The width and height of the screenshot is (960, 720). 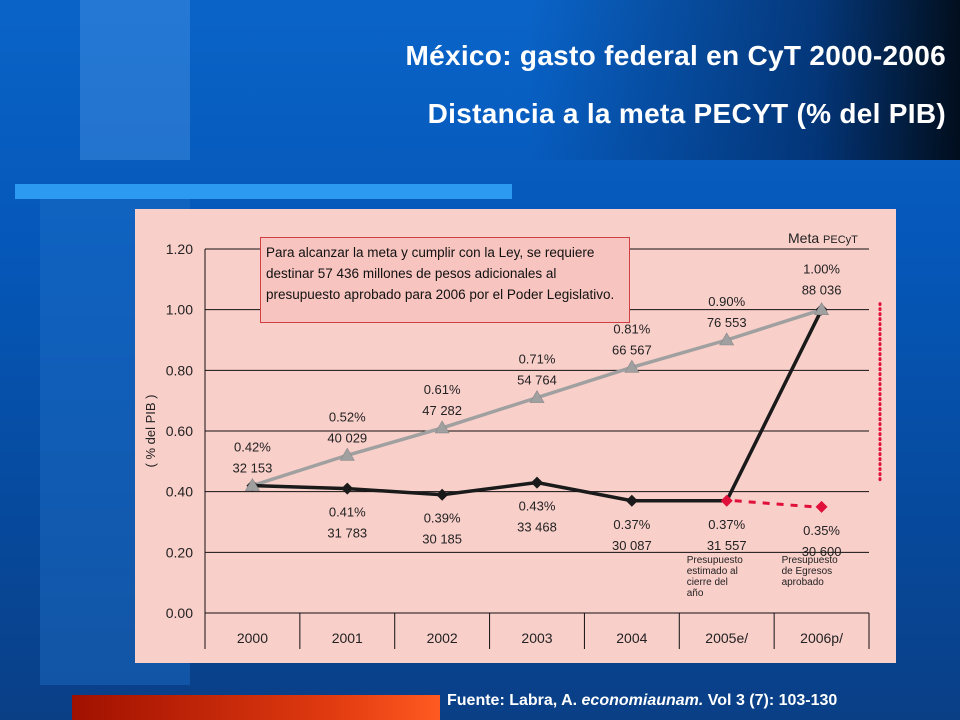 I want to click on series-line-projection, so click(x=774, y=504).